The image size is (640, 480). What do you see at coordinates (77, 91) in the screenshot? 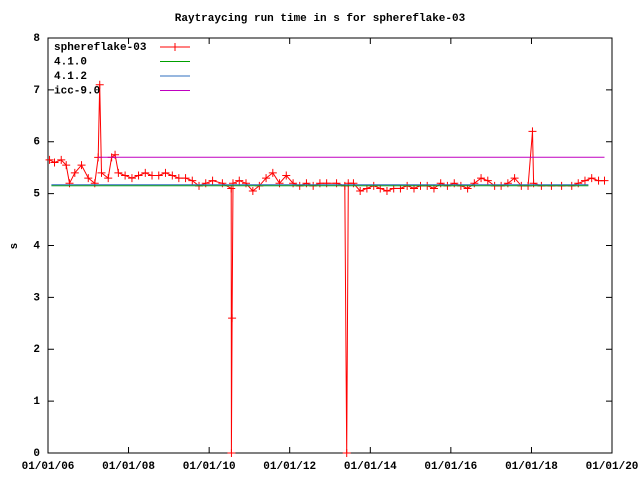
I see `legend-label: icc-9.0` at bounding box center [77, 91].